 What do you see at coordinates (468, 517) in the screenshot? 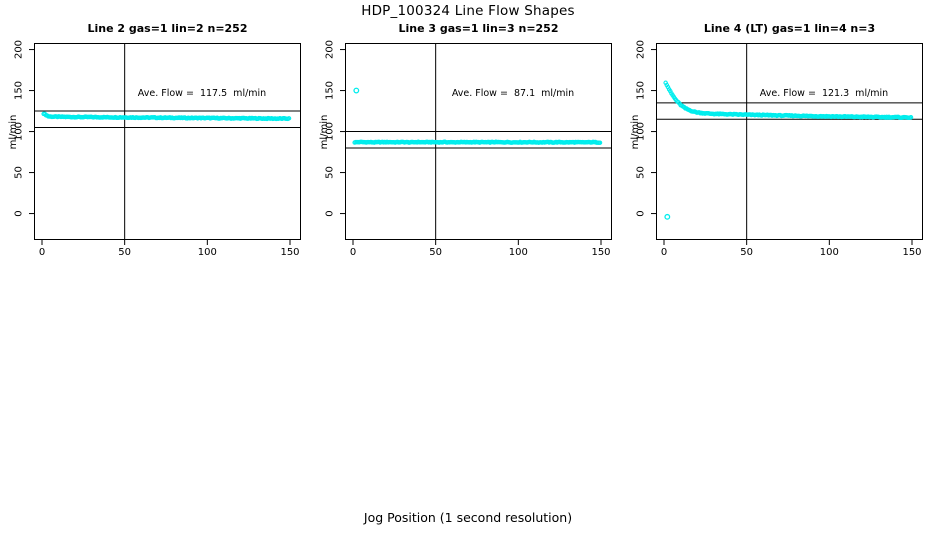
I see `x-axis-title: Jog Position (1 second resolution)` at bounding box center [468, 517].